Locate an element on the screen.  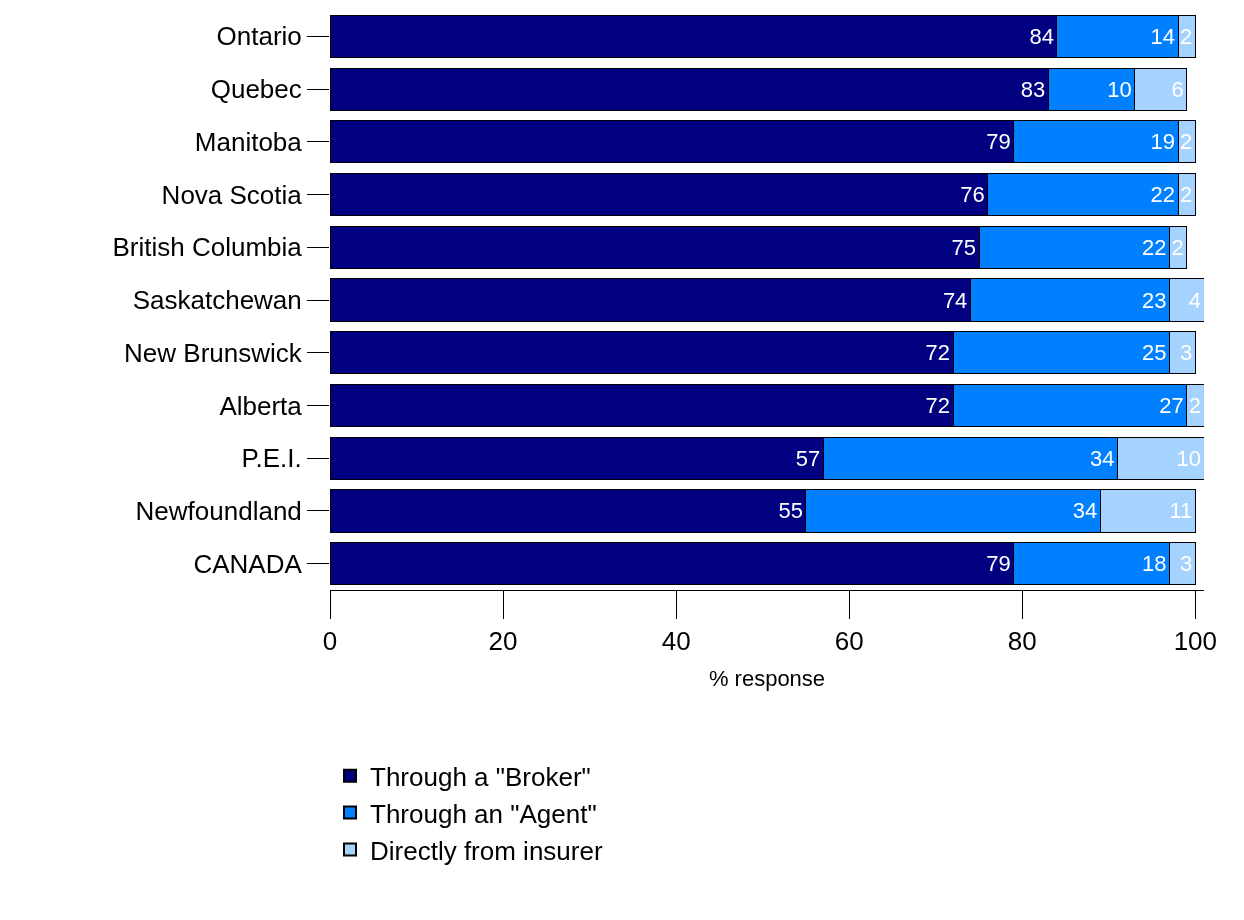
data-label: 27 is located at coordinates (1171, 405).